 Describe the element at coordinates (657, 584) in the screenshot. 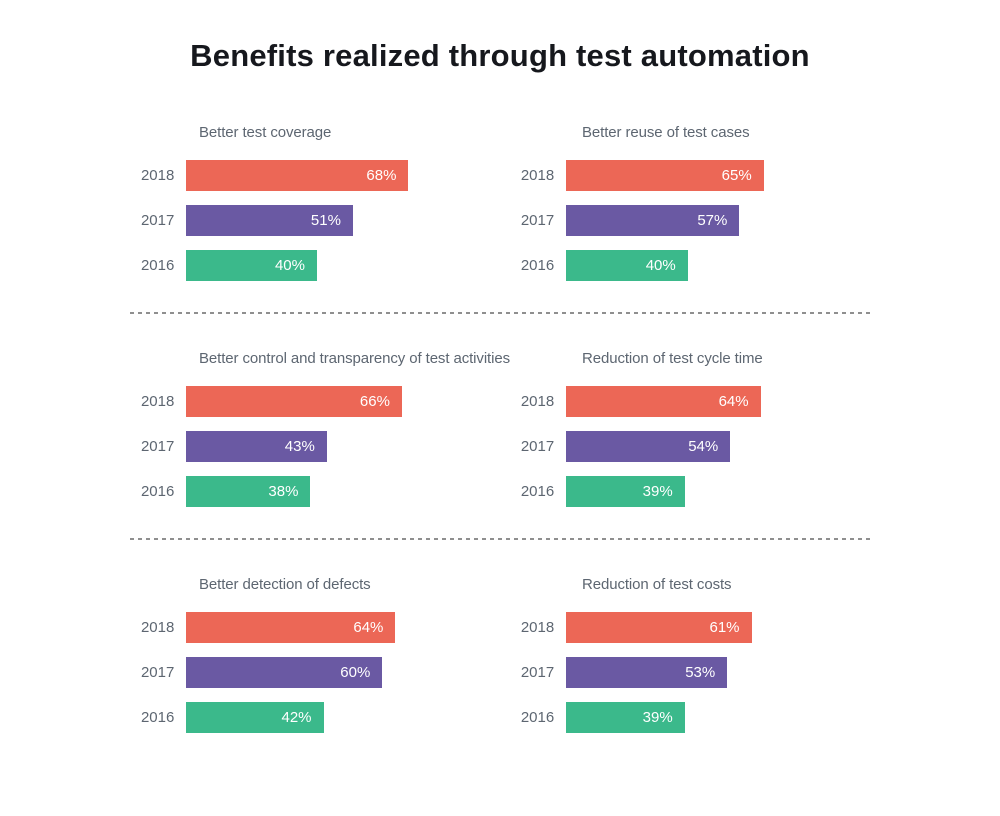

I see `chart-title: Reduction of test costs` at that location.